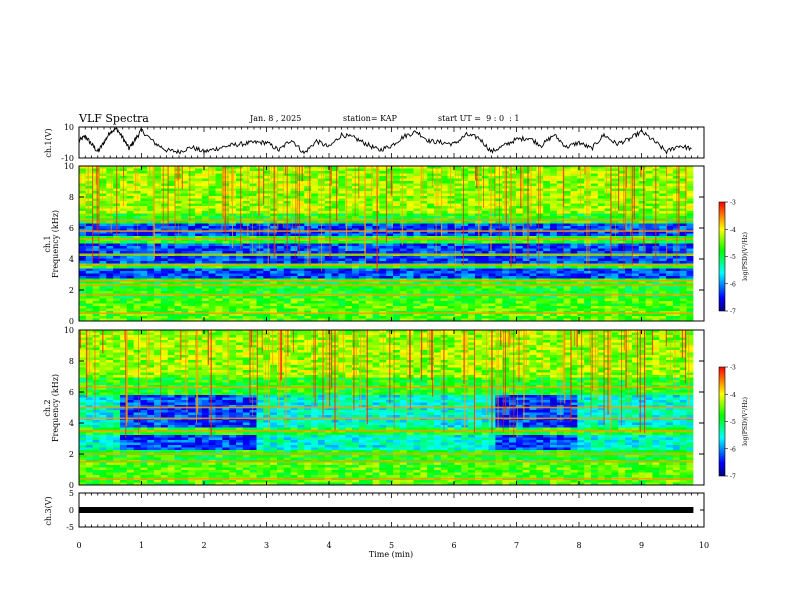 Image resolution: width=792 pixels, height=612 pixels. I want to click on ch2-panel-label: ch.2, so click(47, 407).